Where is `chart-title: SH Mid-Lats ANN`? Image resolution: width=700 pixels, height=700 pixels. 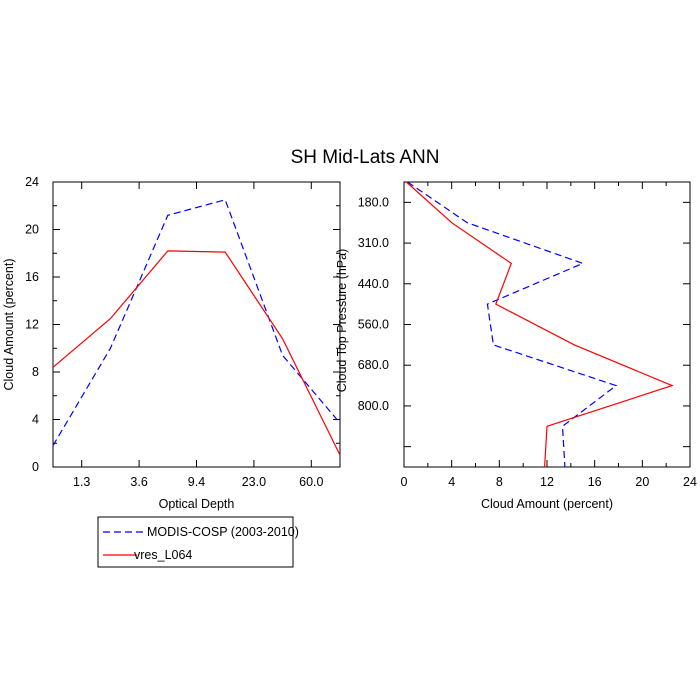
chart-title: SH Mid-Lats ANN is located at coordinates (365, 157).